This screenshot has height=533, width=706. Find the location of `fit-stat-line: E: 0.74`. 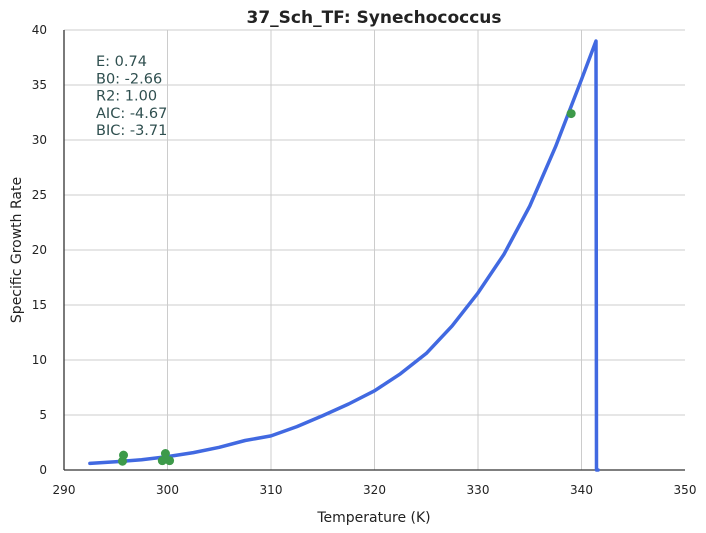

fit-stat-line: E: 0.74 is located at coordinates (121, 62).